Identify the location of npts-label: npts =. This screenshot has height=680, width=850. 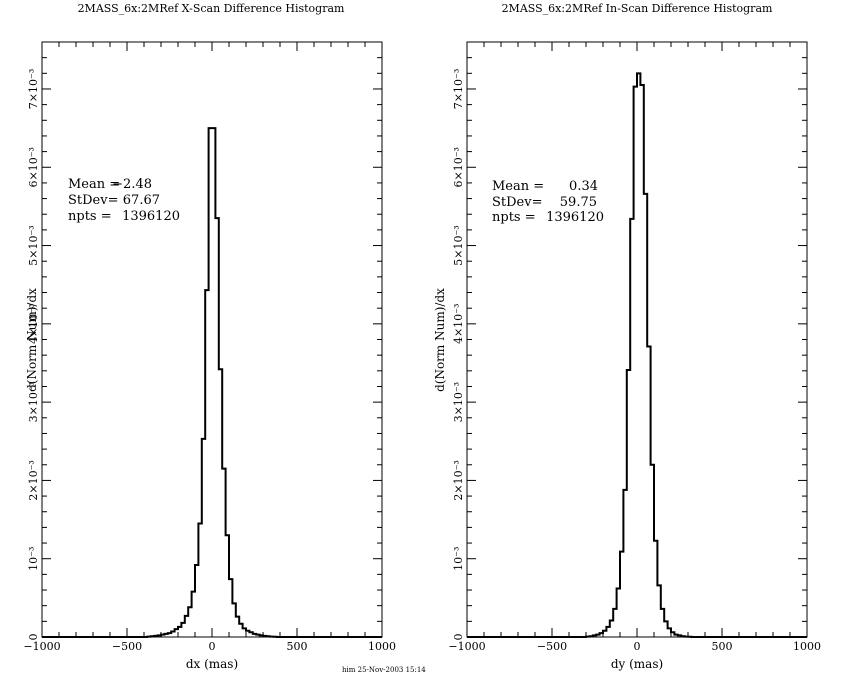
(514, 217).